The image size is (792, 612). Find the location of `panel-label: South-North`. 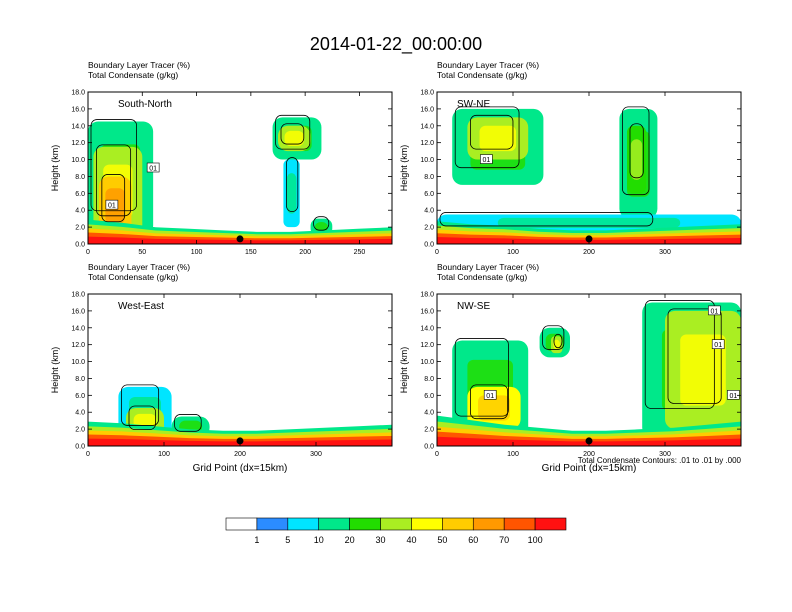

panel-label: South-North is located at coordinates (145, 104).